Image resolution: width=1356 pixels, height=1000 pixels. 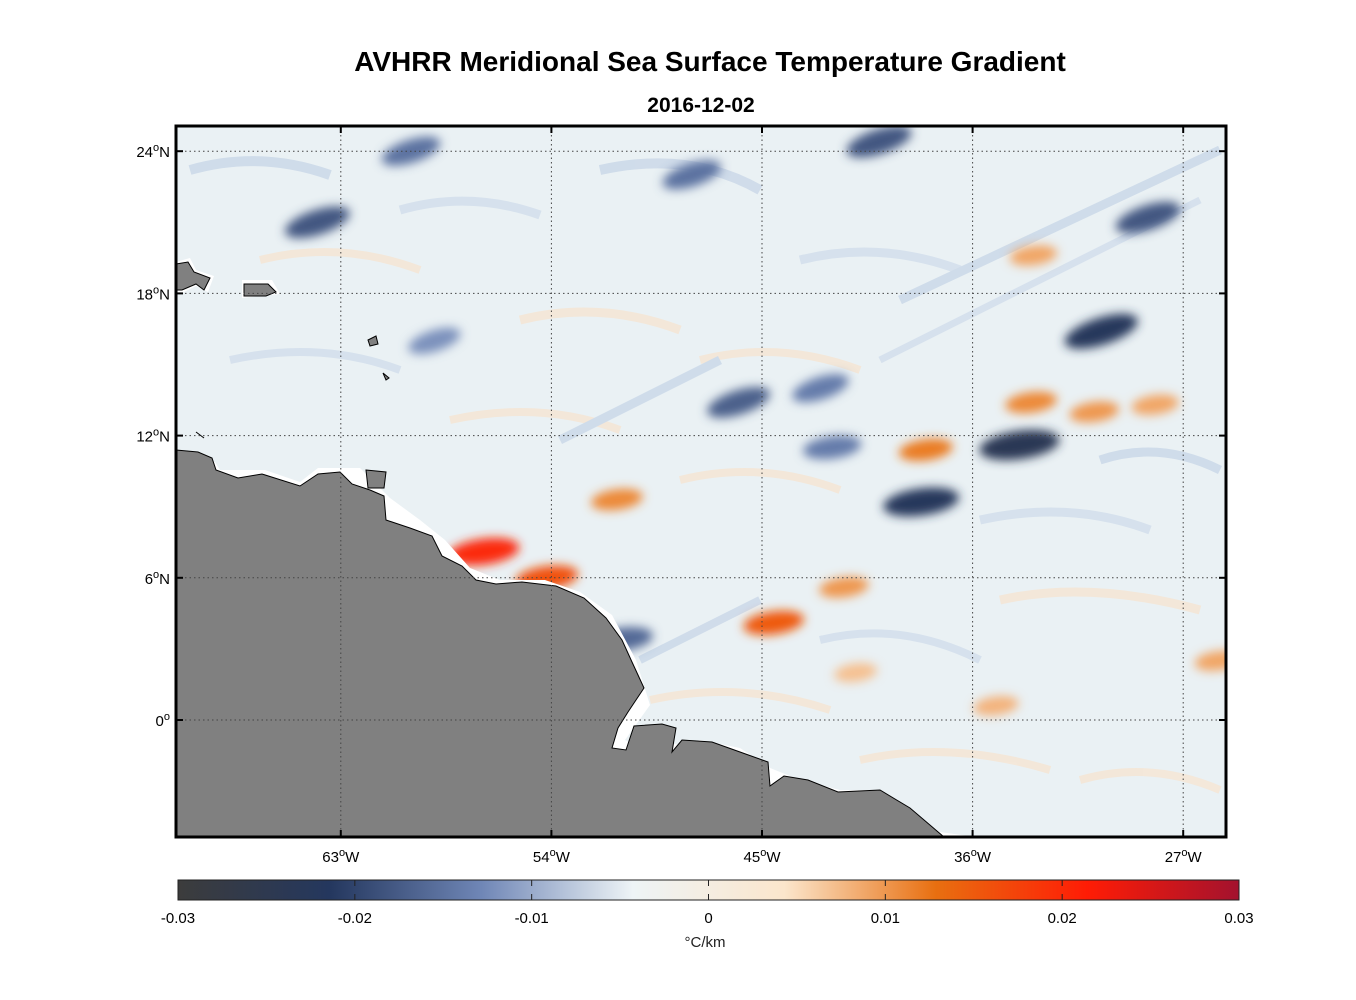 What do you see at coordinates (707, 903) in the screenshot?
I see `colorbar-ticks: -0.03 -0.02 -0.01 0 0.01 0.02 0.03` at bounding box center [707, 903].